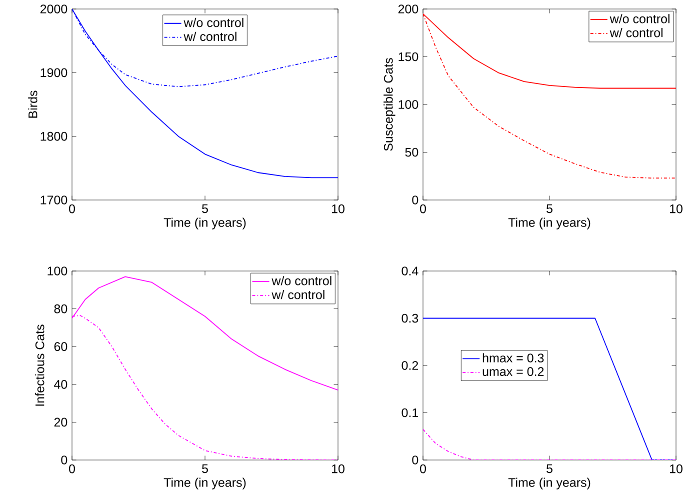  What do you see at coordinates (54, 73) in the screenshot?
I see `y-tick-label: 1900` at bounding box center [54, 73].